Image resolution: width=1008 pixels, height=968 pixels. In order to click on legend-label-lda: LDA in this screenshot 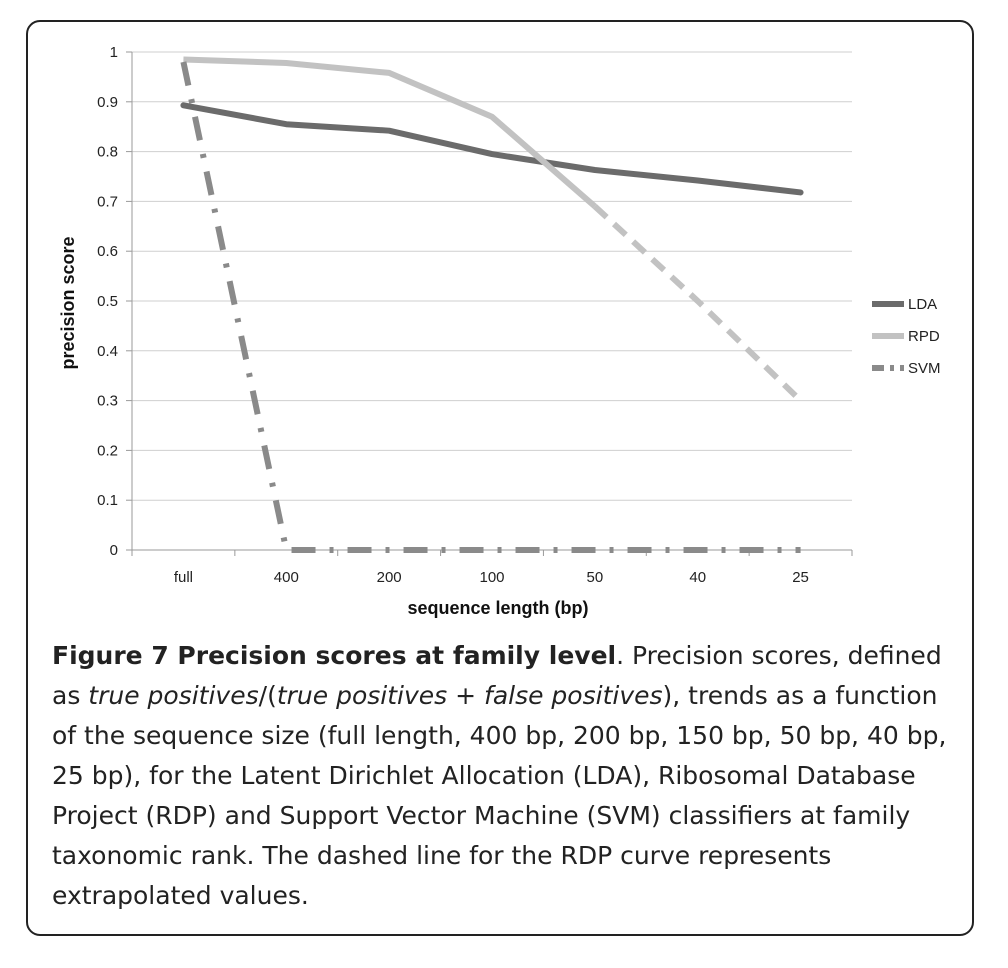, I will do `click(922, 304)`.